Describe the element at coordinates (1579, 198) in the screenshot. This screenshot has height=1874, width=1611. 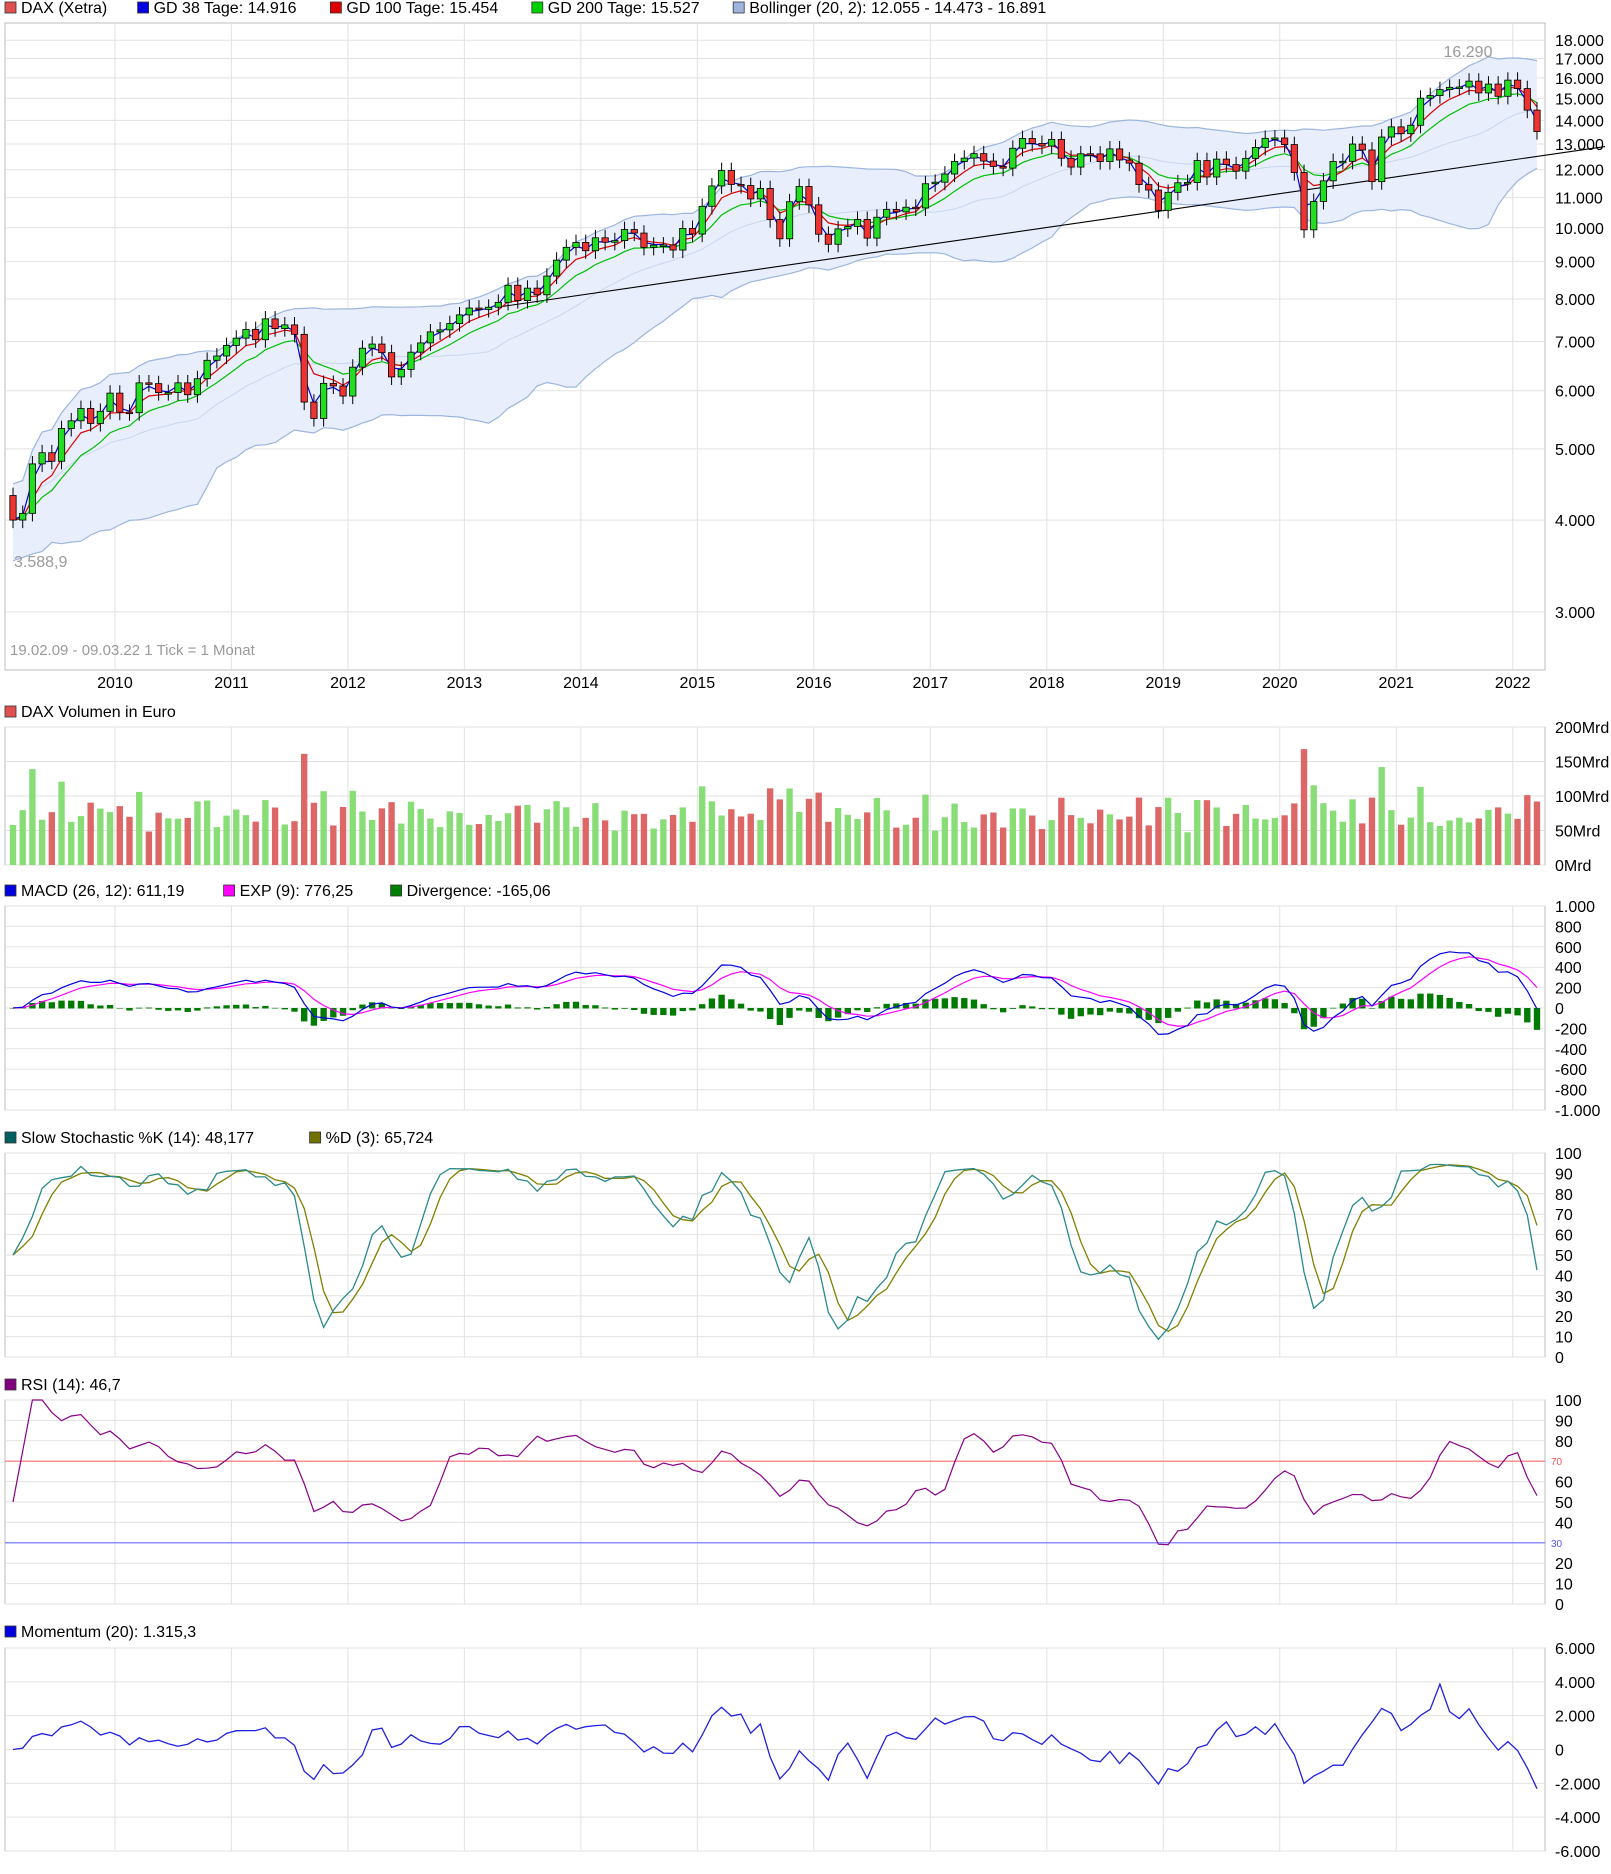
I see `price-tick-label: 11.000` at that location.